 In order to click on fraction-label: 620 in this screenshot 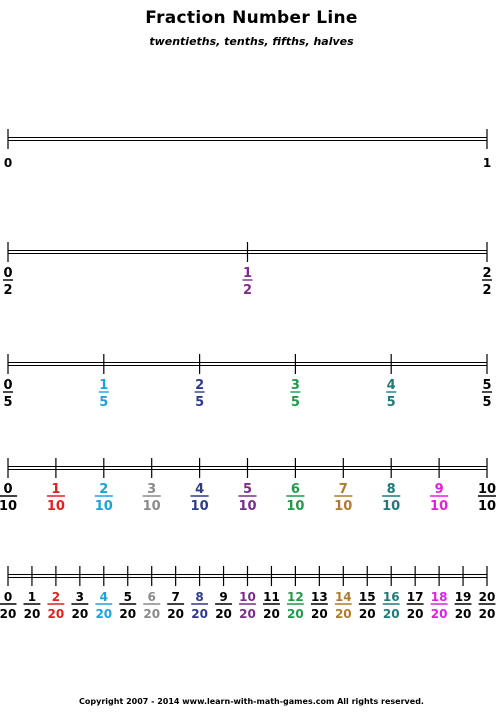, I will do `click(152, 605)`.